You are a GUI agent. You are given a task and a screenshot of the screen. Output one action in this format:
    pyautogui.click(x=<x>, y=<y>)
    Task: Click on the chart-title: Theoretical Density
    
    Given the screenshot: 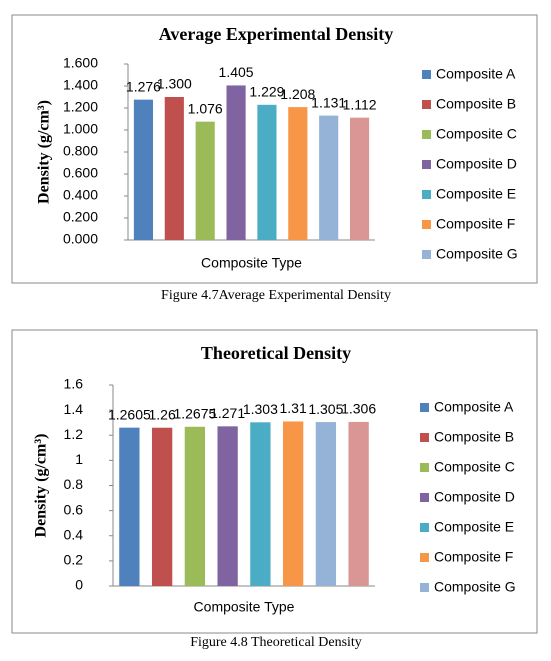 What is the action you would take?
    pyautogui.click(x=276, y=353)
    